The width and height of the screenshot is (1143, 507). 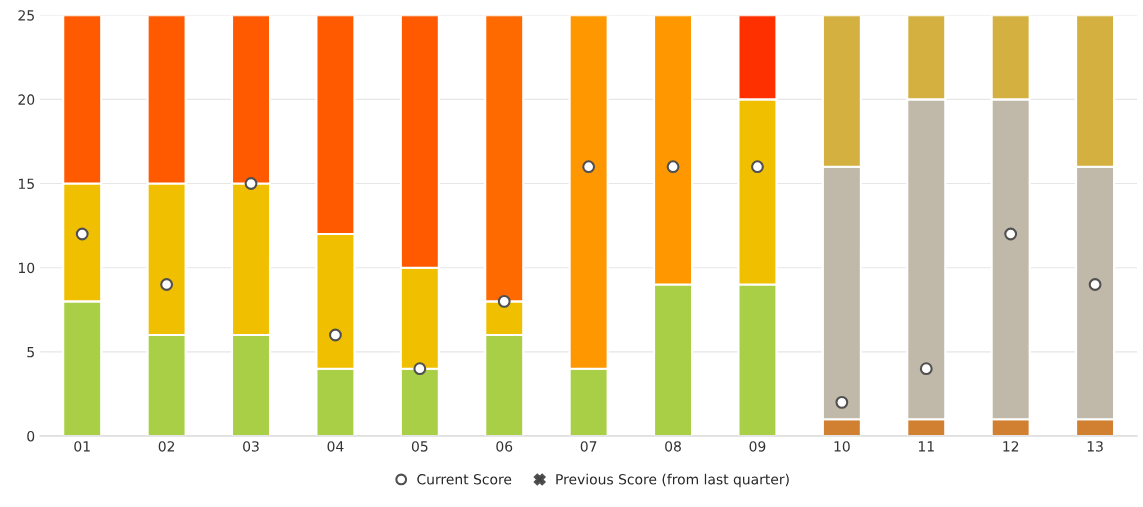 What do you see at coordinates (504, 446) in the screenshot?
I see `x-tick-label: 06` at bounding box center [504, 446].